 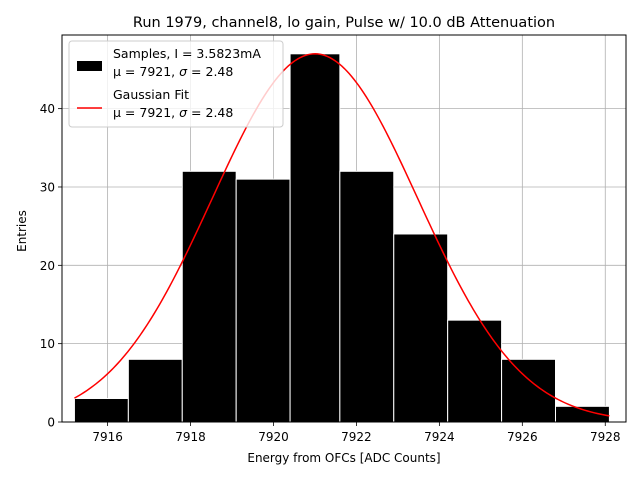 What do you see at coordinates (187, 53) in the screenshot?
I see `legend-samples-line1: Samples, I = 3.5823mA` at bounding box center [187, 53].